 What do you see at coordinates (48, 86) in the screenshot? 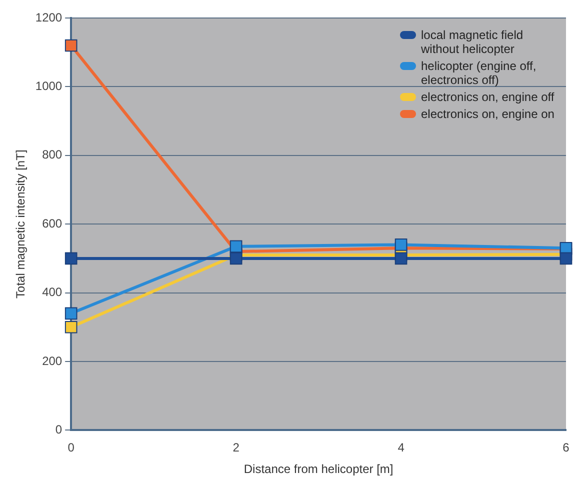
I see `y-tick-label: 1000` at bounding box center [48, 86].